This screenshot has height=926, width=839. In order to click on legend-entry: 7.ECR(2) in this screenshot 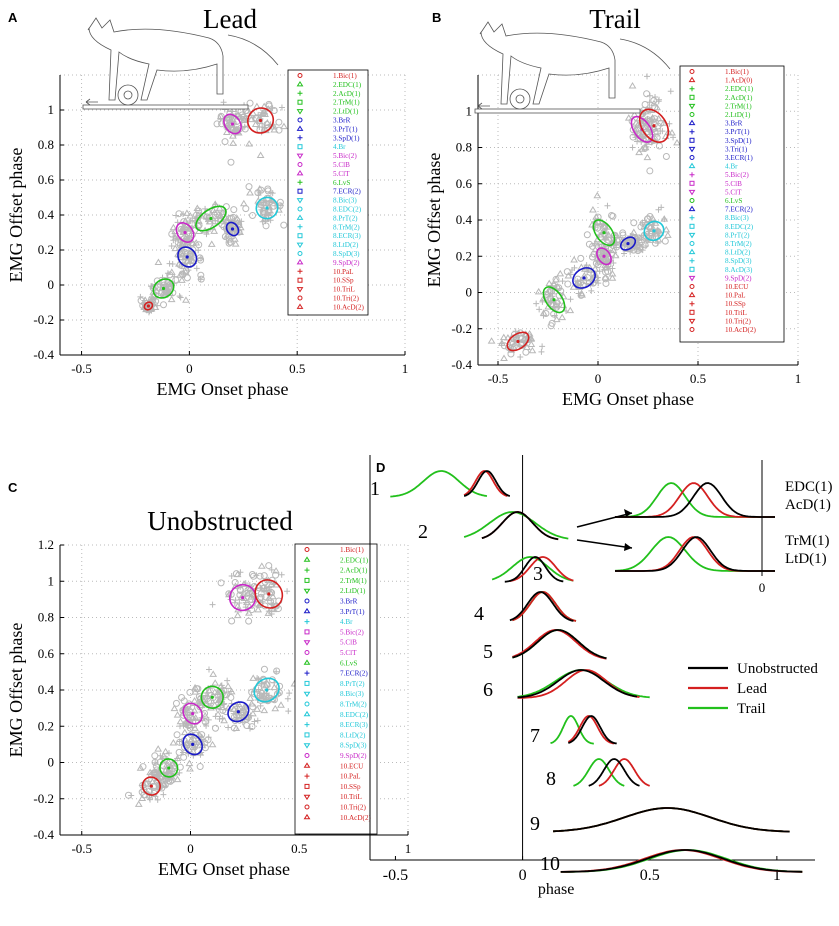, I will do `click(347, 192)`.